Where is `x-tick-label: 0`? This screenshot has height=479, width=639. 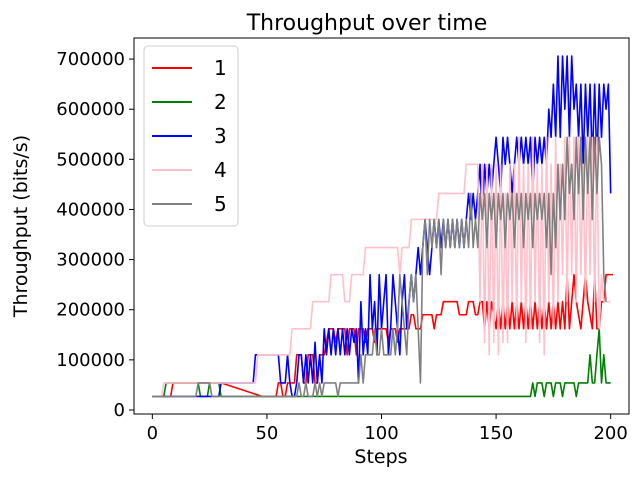 x-tick-label: 0 is located at coordinates (152, 433).